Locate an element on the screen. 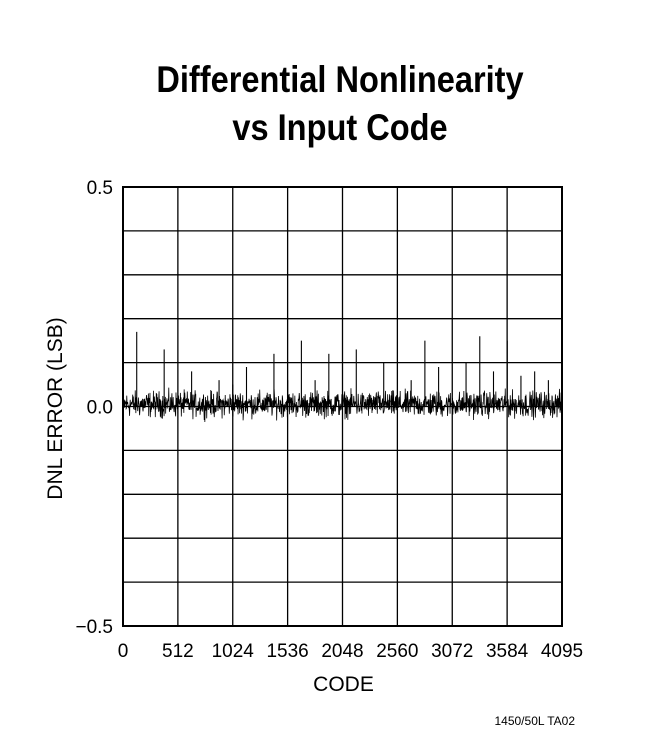  x-tick-label: 0 is located at coordinates (123, 651).